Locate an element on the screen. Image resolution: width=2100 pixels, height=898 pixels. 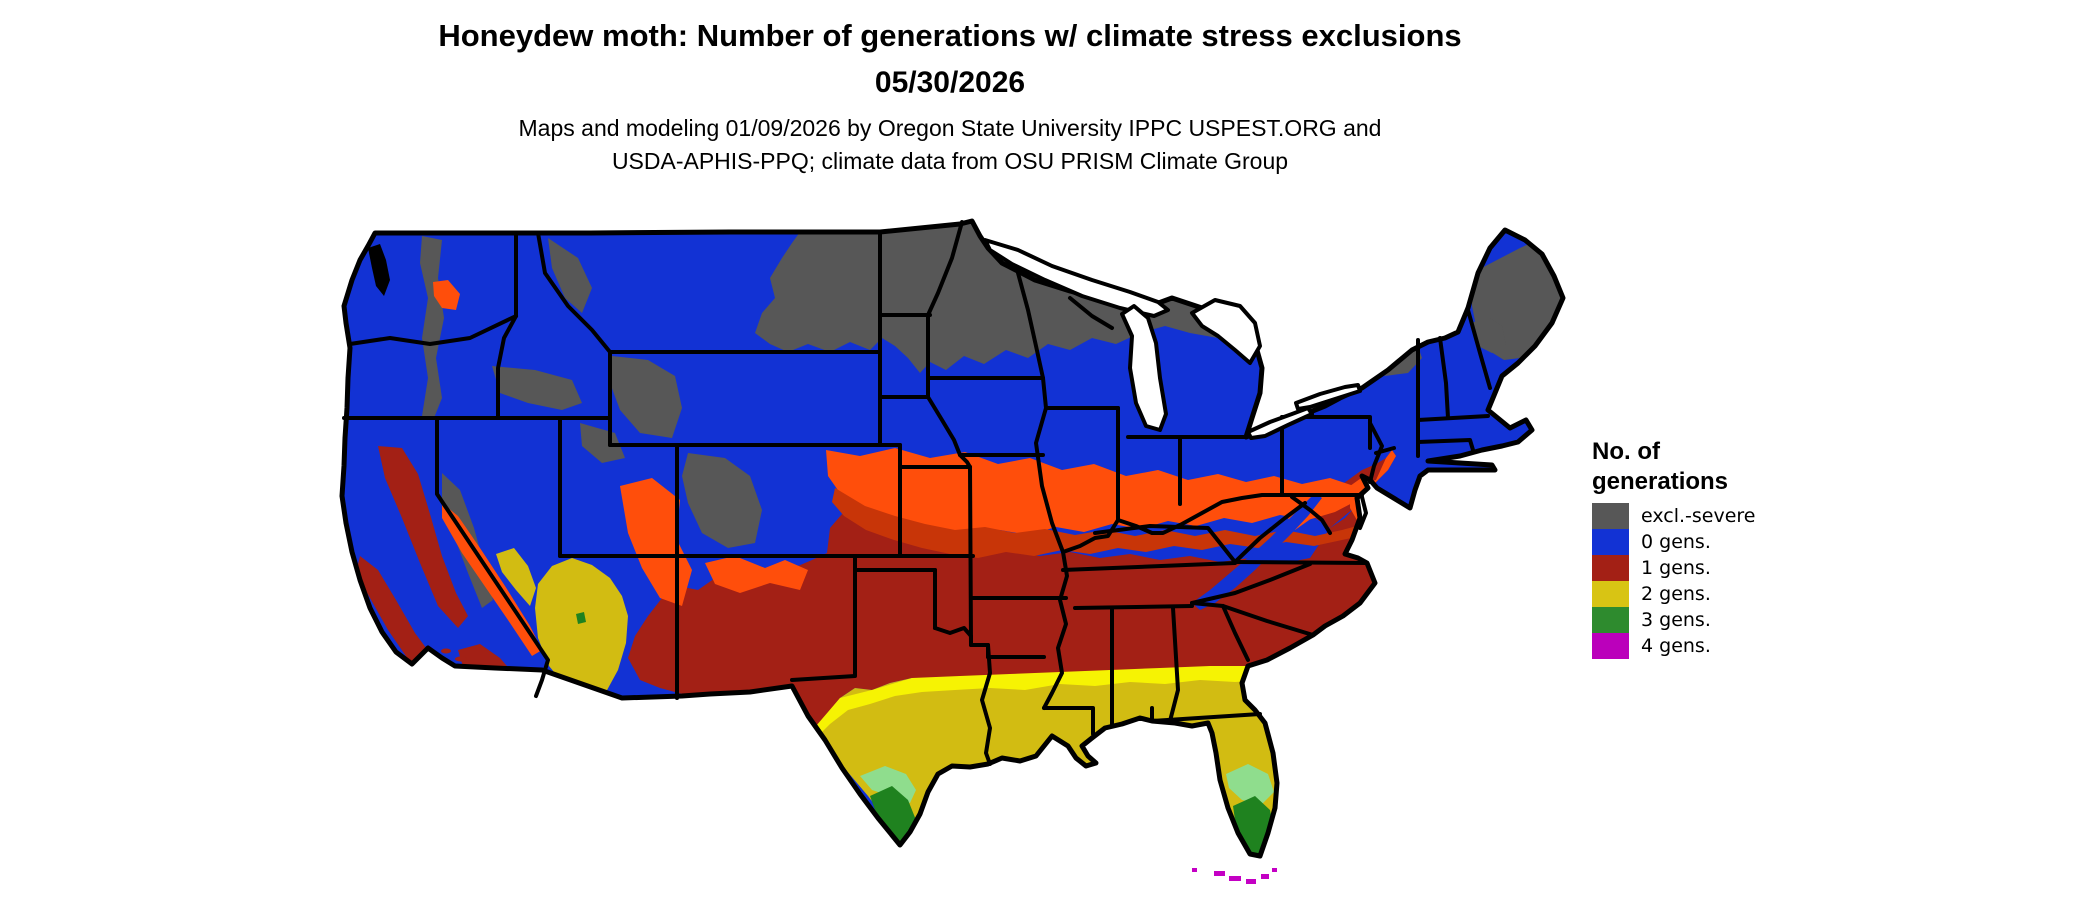
legend-item: 4 gens. is located at coordinates (1742, 646).